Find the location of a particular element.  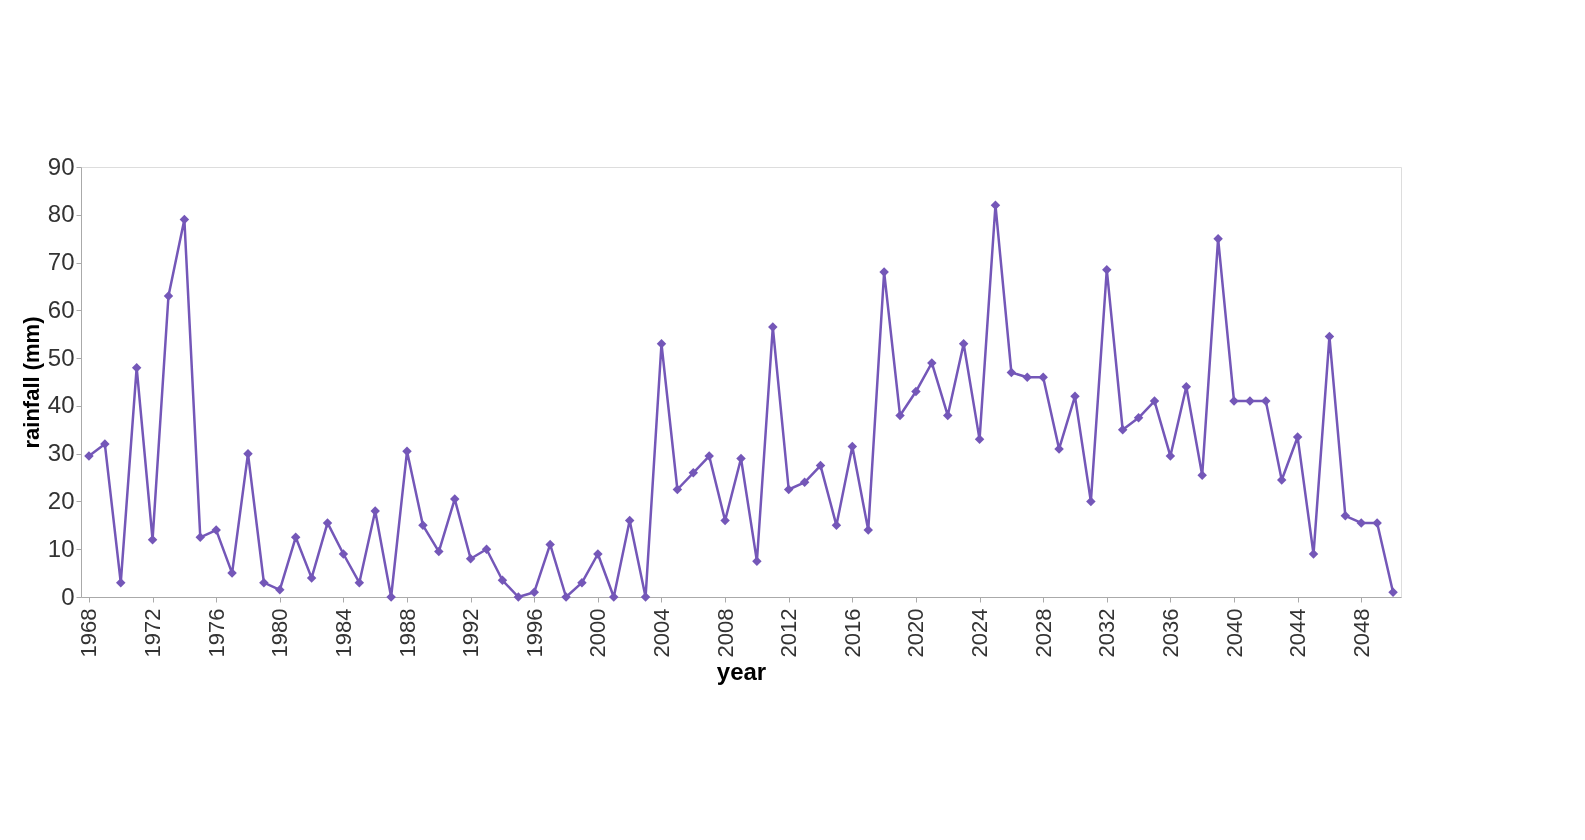

x-tick-label: 1976 is located at coordinates (216, 633).